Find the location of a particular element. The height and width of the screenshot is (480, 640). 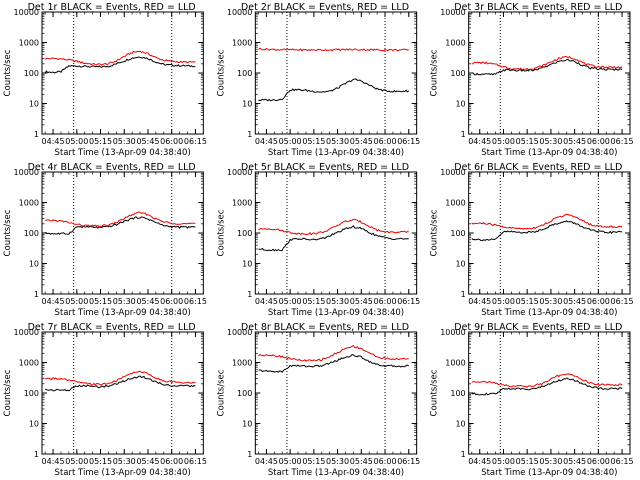

panel-title: Det 2r BLACK = Events, RED = LLD is located at coordinates (325, 7).